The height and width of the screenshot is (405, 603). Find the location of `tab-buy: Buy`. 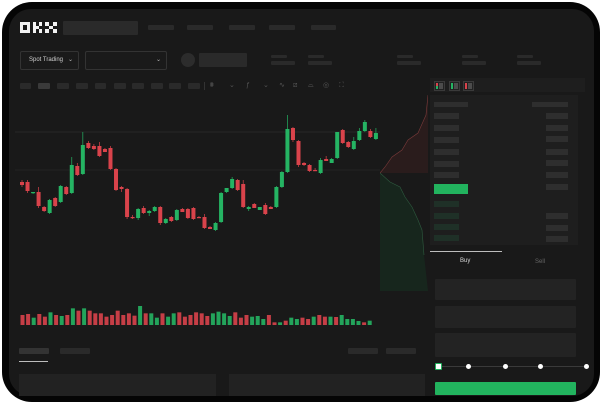

tab-buy: Buy is located at coordinates (465, 261).